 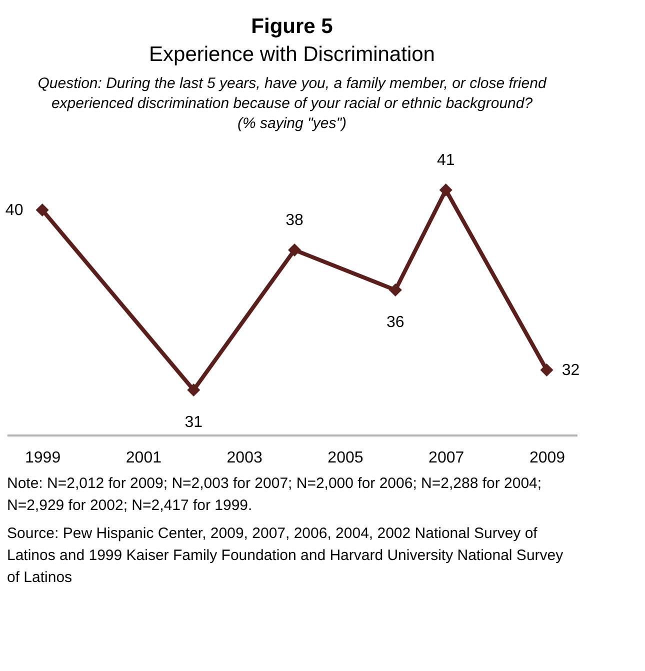 What do you see at coordinates (292, 26) in the screenshot?
I see `chart-title: Figure 5` at bounding box center [292, 26].